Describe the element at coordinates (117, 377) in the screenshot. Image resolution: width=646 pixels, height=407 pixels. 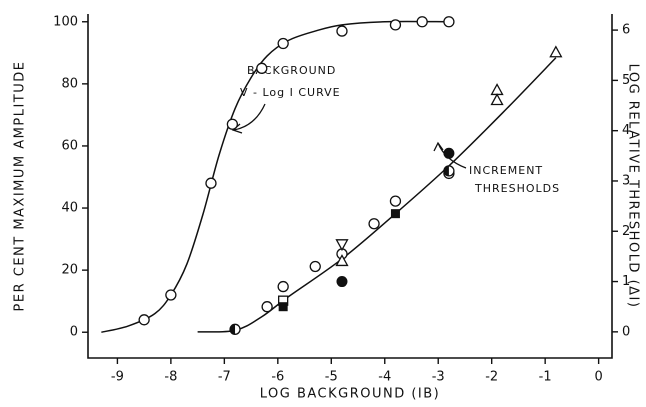
I see `x-tick-label: -9` at that location.